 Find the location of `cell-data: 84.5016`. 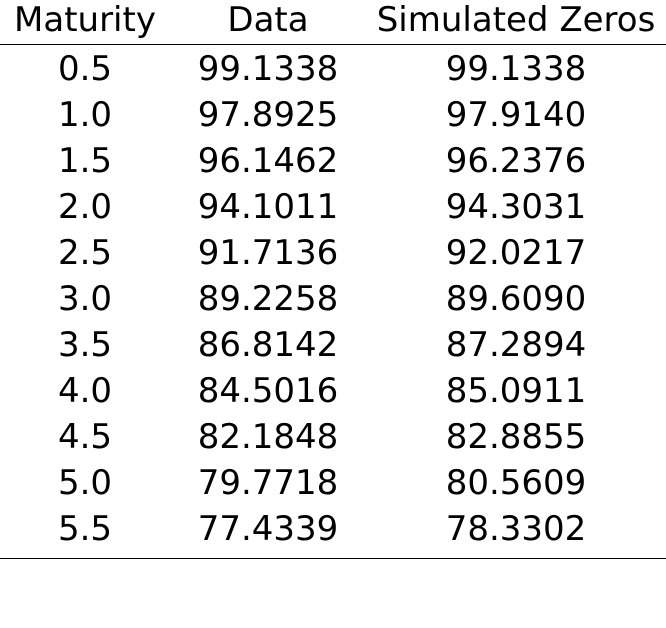

cell-data: 84.5016 is located at coordinates (268, 391).